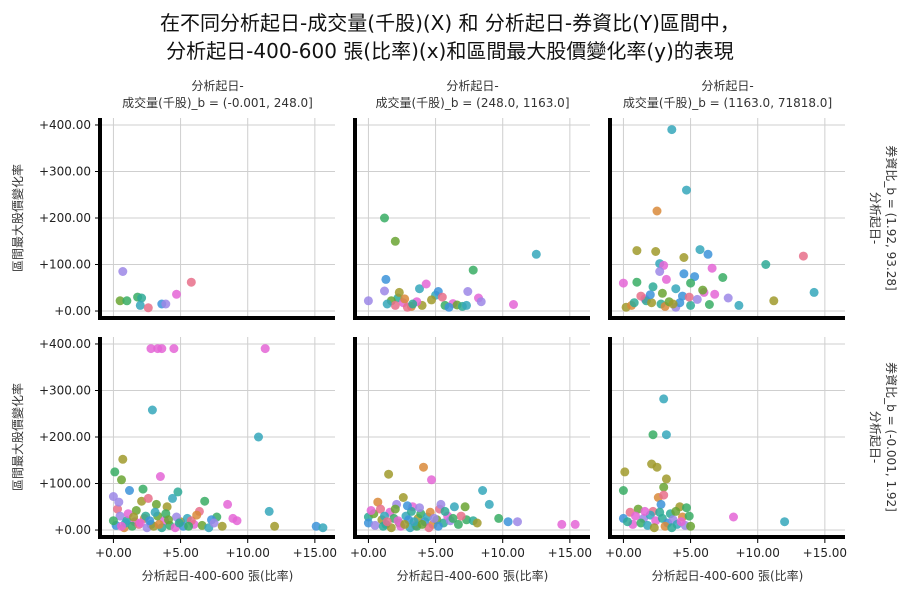 The image size is (900, 604). I want to click on facet-panel-r1-c1: +0.00 +5.00 +10.00 +15.00 分析起日-400-600 張(比率), so click(471, 460).